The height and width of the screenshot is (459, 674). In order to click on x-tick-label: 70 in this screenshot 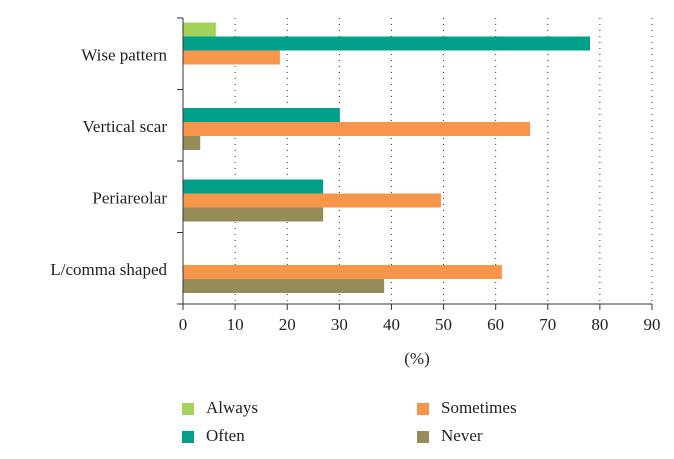, I will do `click(547, 324)`.